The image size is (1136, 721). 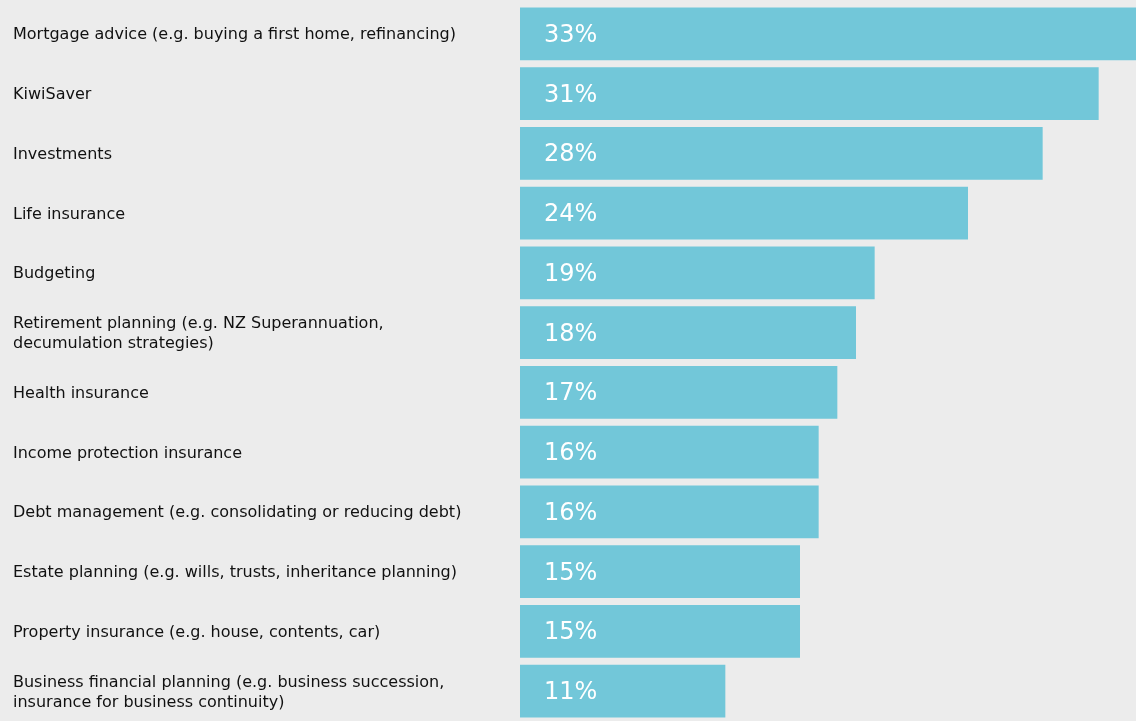 I want to click on y-tick-label: Budgeting, so click(x=54, y=273).